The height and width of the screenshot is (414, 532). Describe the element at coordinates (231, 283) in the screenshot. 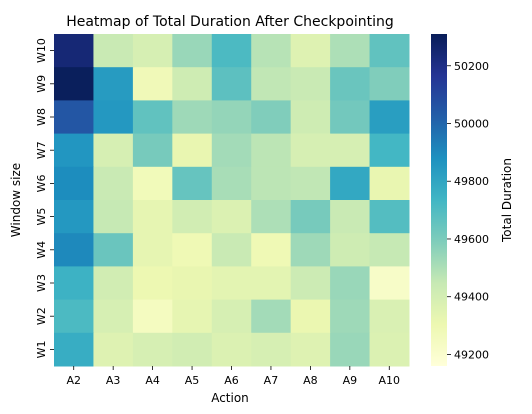

I see `heatmap-cell-W3-A6` at that location.